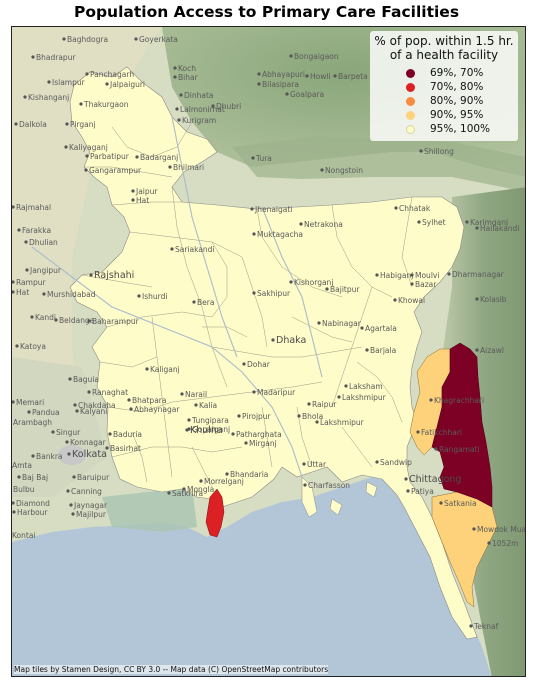 The width and height of the screenshot is (533, 688). Describe the element at coordinates (211, 429) in the screenshot. I see `place-label: Gopalganj` at that location.